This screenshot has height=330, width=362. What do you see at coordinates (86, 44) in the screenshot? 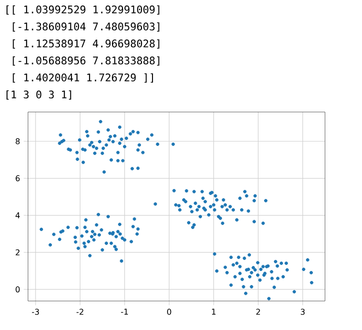
I see `text: [ 1.12538917 4.96698028]` at bounding box center [86, 44].